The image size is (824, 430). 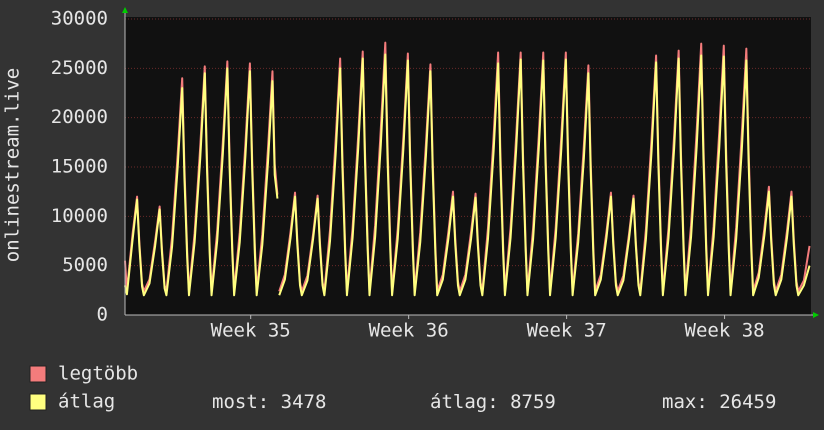 I want to click on stat: átlag: 8759, so click(x=493, y=402).